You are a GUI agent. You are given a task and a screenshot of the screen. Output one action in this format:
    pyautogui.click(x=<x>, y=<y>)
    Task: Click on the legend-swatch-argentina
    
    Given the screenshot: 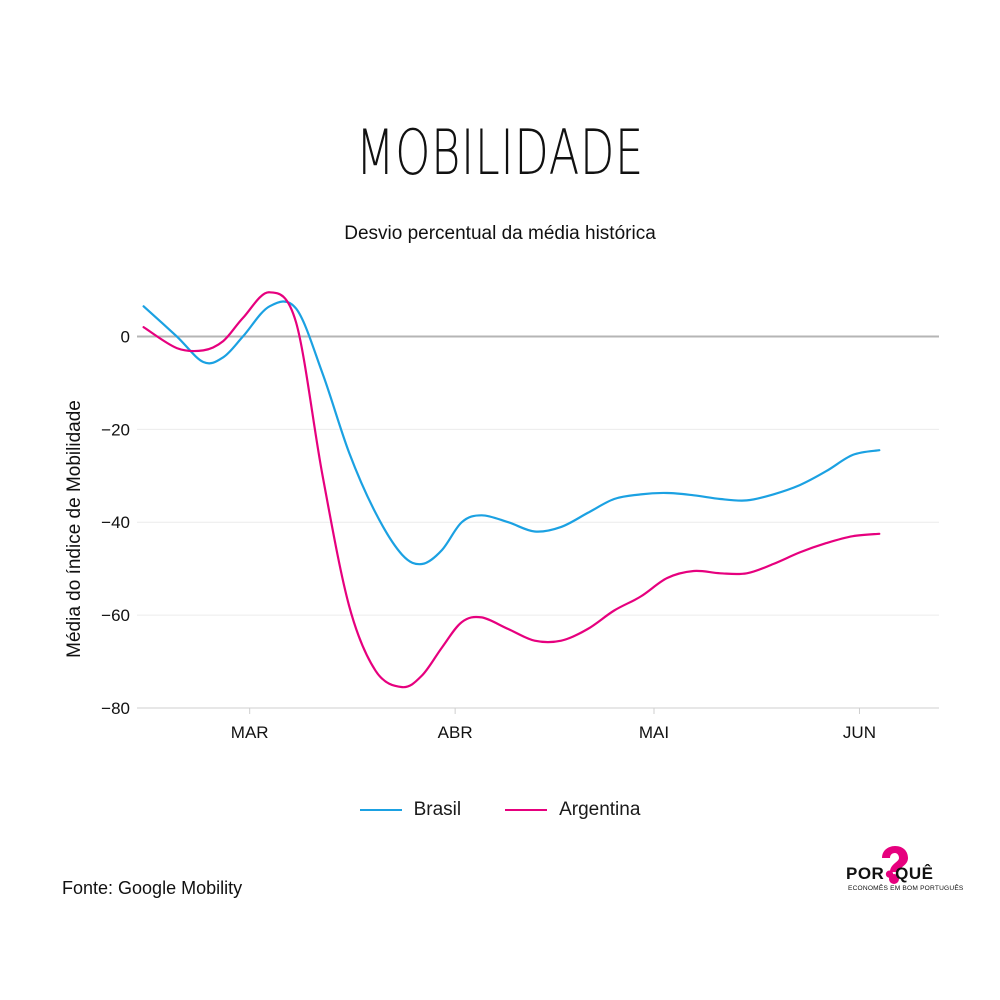 What is the action you would take?
    pyautogui.click(x=526, y=810)
    